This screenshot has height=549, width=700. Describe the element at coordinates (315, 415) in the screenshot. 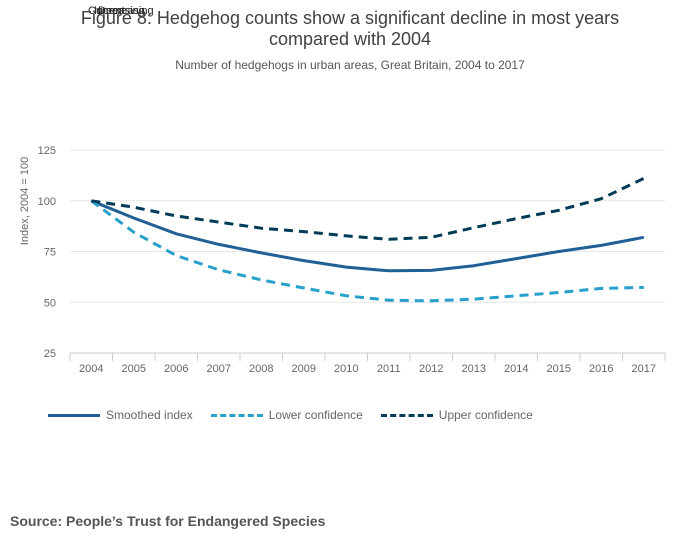

I see `legend-label-lower: Lower confidence` at that location.